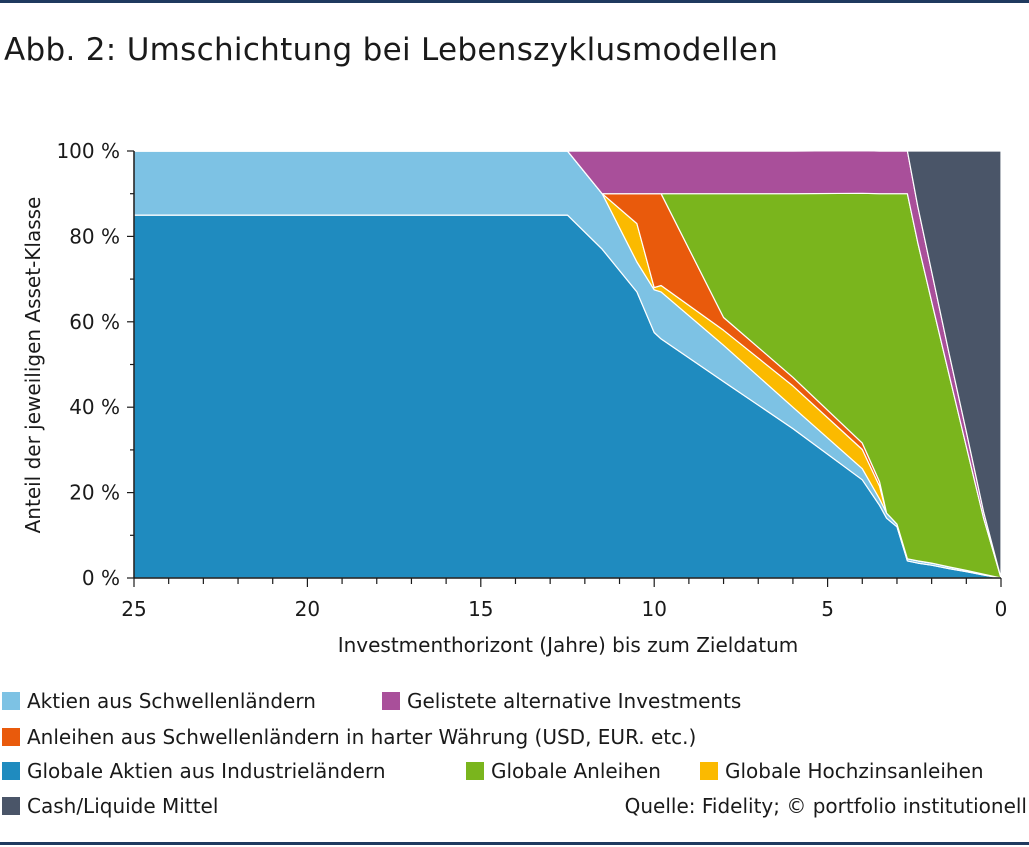 The width and height of the screenshot is (1029, 847). What do you see at coordinates (514, 1) in the screenshot?
I see `top-rule` at bounding box center [514, 1].